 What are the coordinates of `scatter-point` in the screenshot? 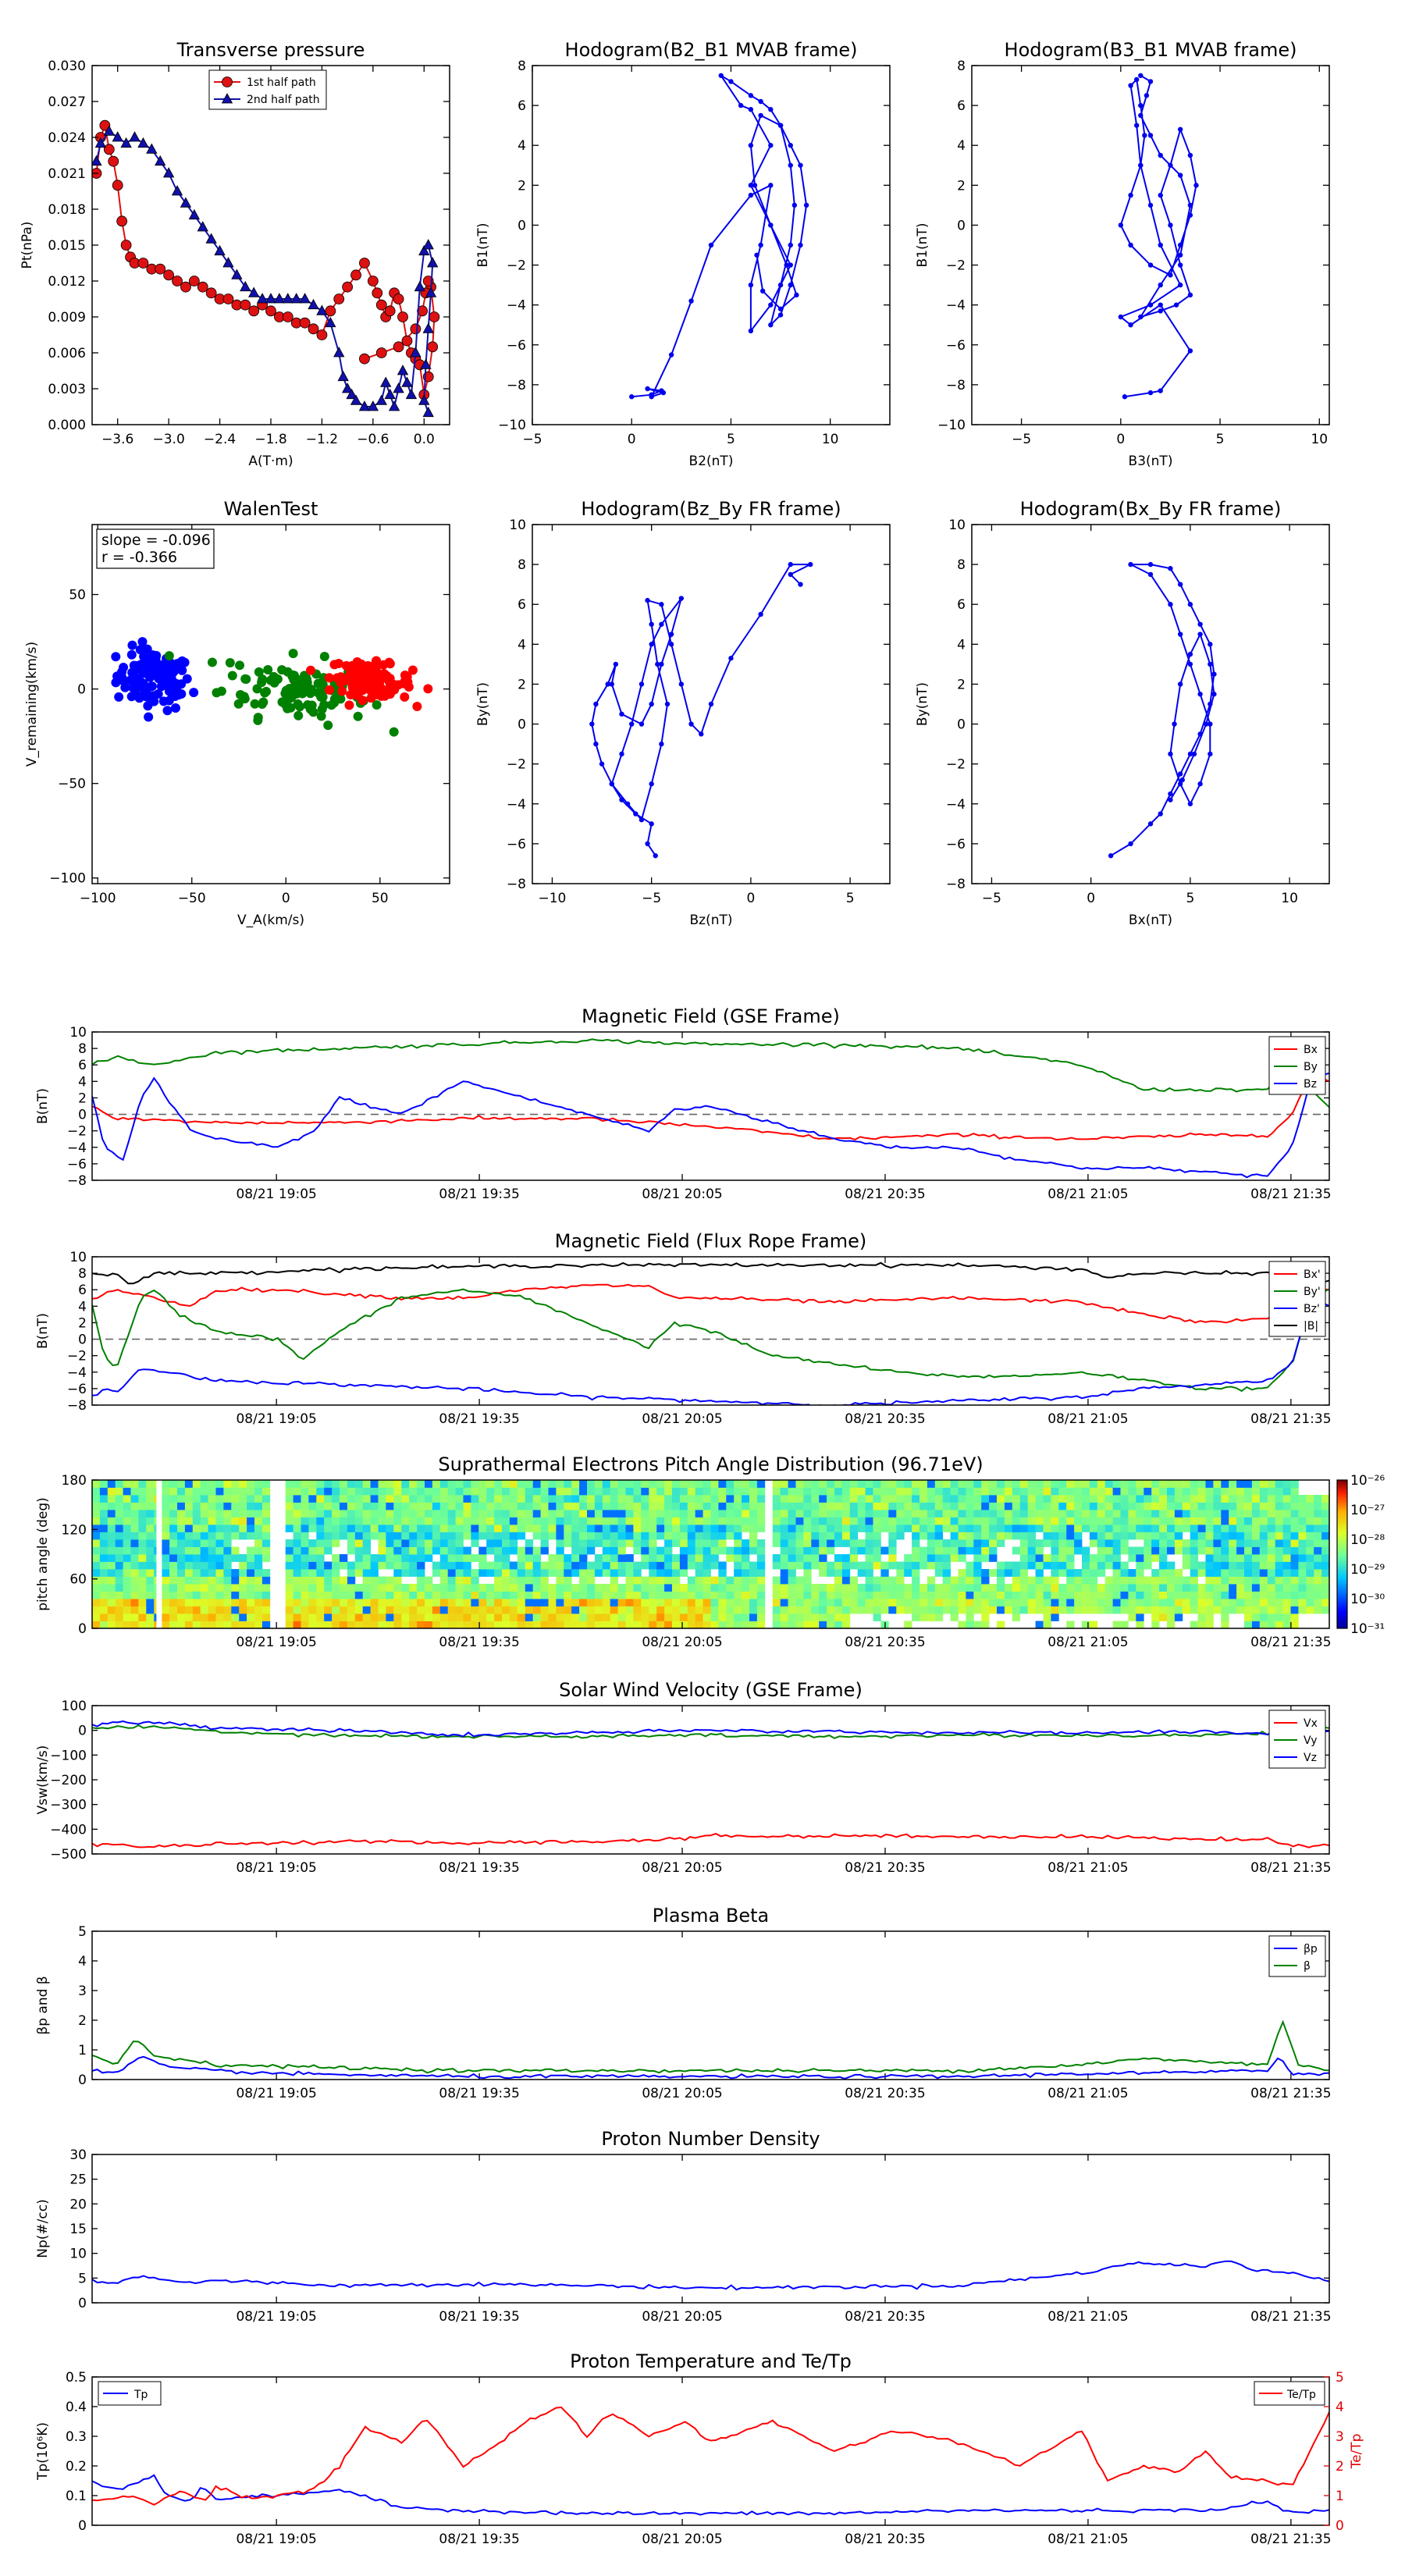 It's located at (412, 670).